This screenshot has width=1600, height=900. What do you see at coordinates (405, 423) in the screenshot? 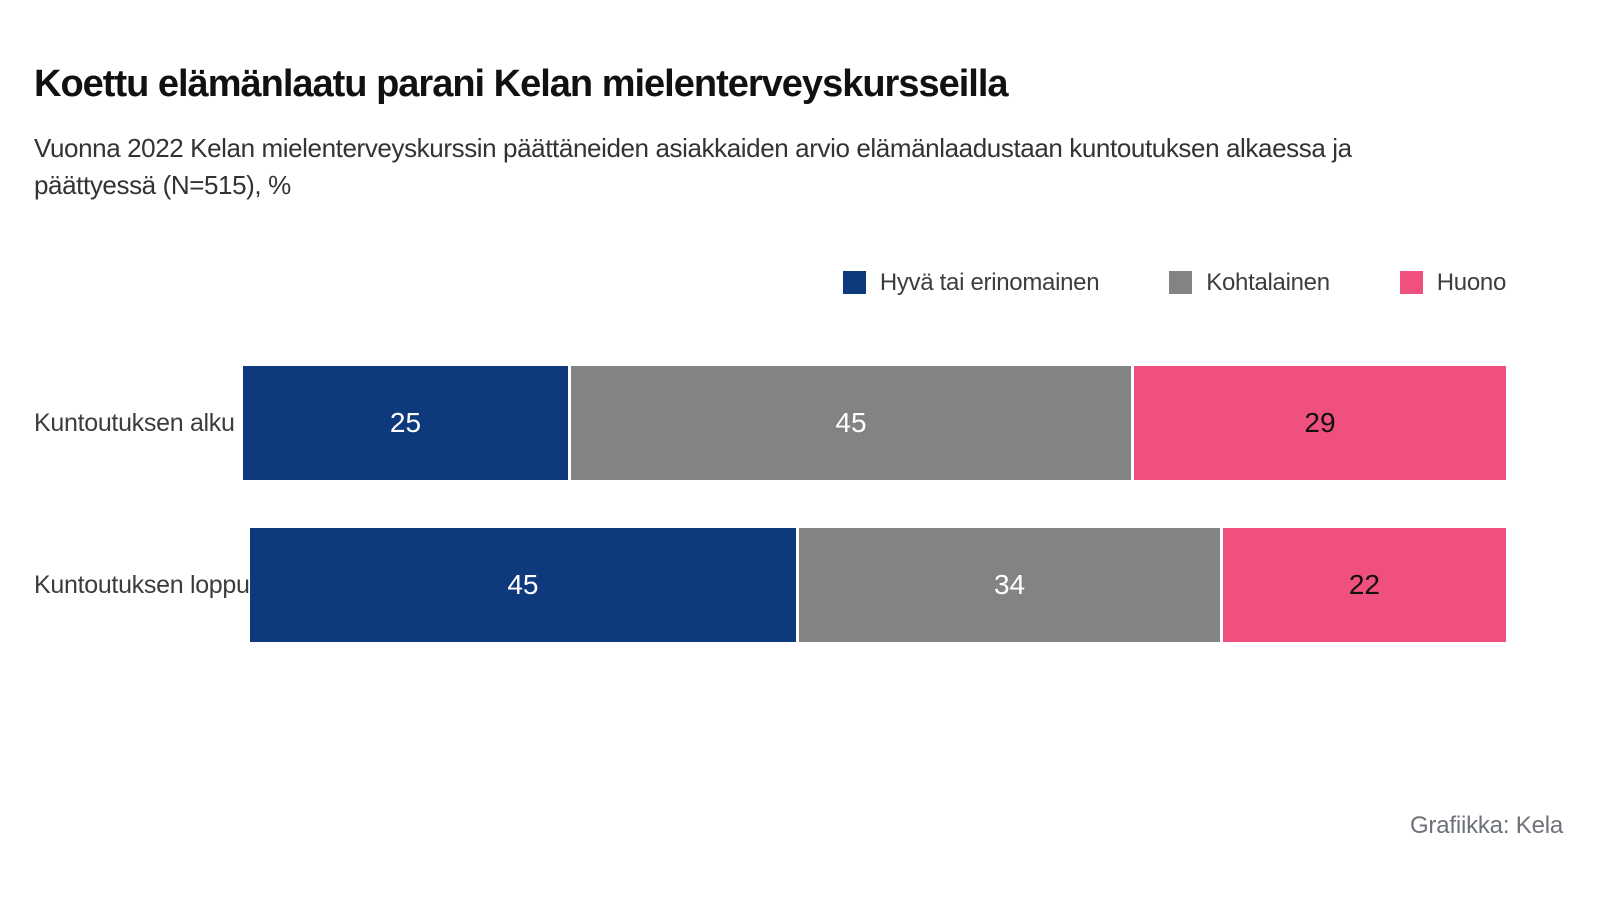
I see `bar-segment: 25` at bounding box center [405, 423].